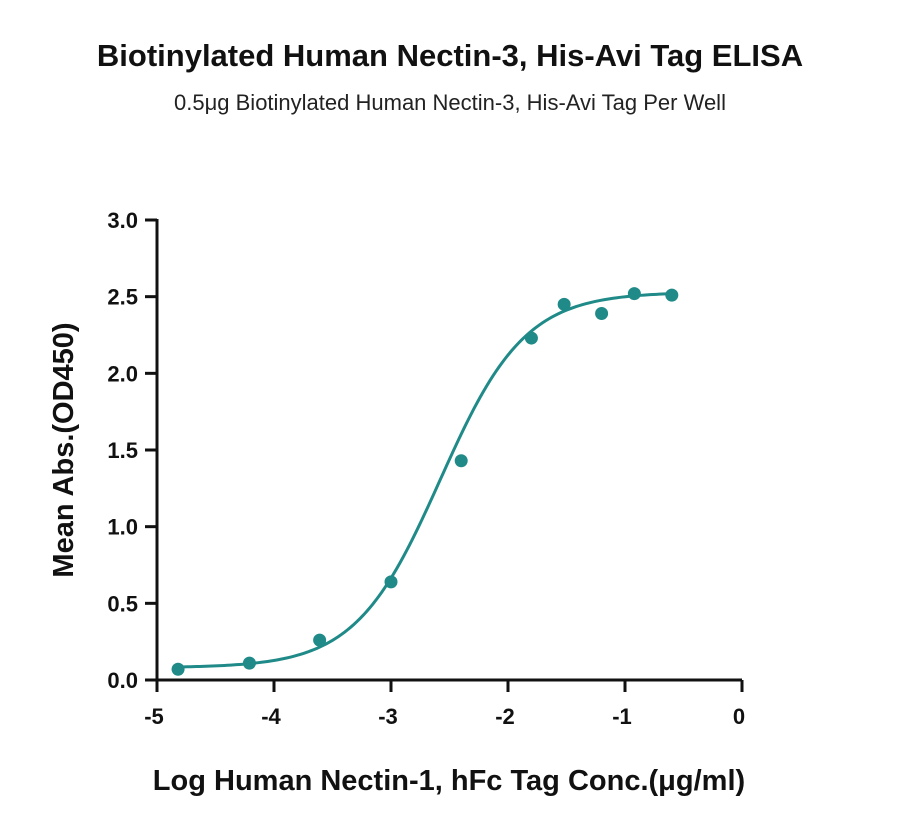 This screenshot has height=832, width=900. What do you see at coordinates (154, 716) in the screenshot?
I see `x-tick-label: -5` at bounding box center [154, 716].